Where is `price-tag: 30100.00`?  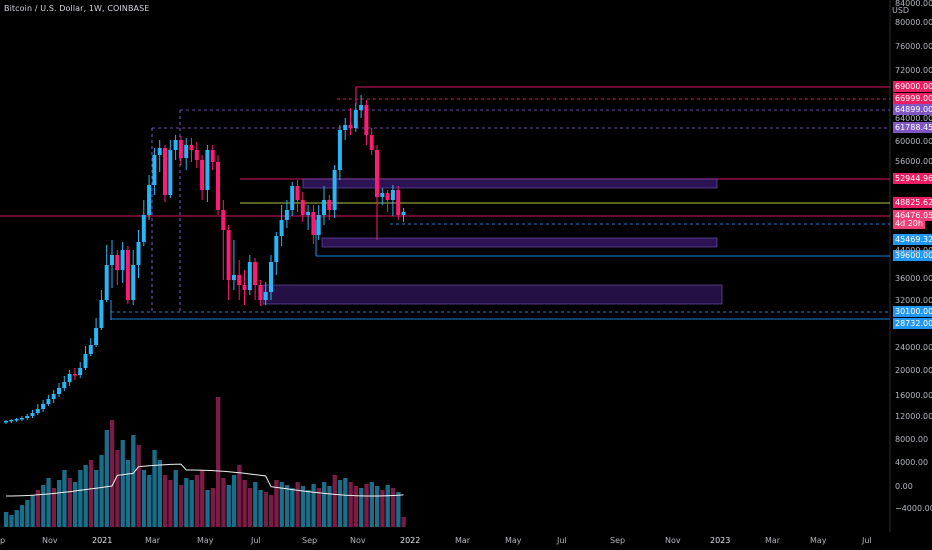 price-tag: 30100.00 is located at coordinates (912, 311).